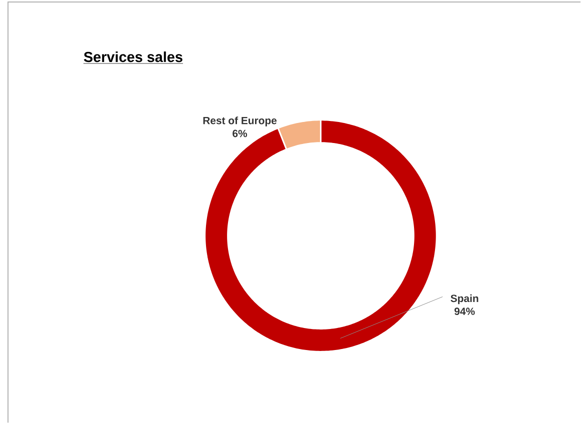 This screenshot has height=423, width=581. Describe the element at coordinates (240, 134) in the screenshot. I see `data-label: 6%` at that location.